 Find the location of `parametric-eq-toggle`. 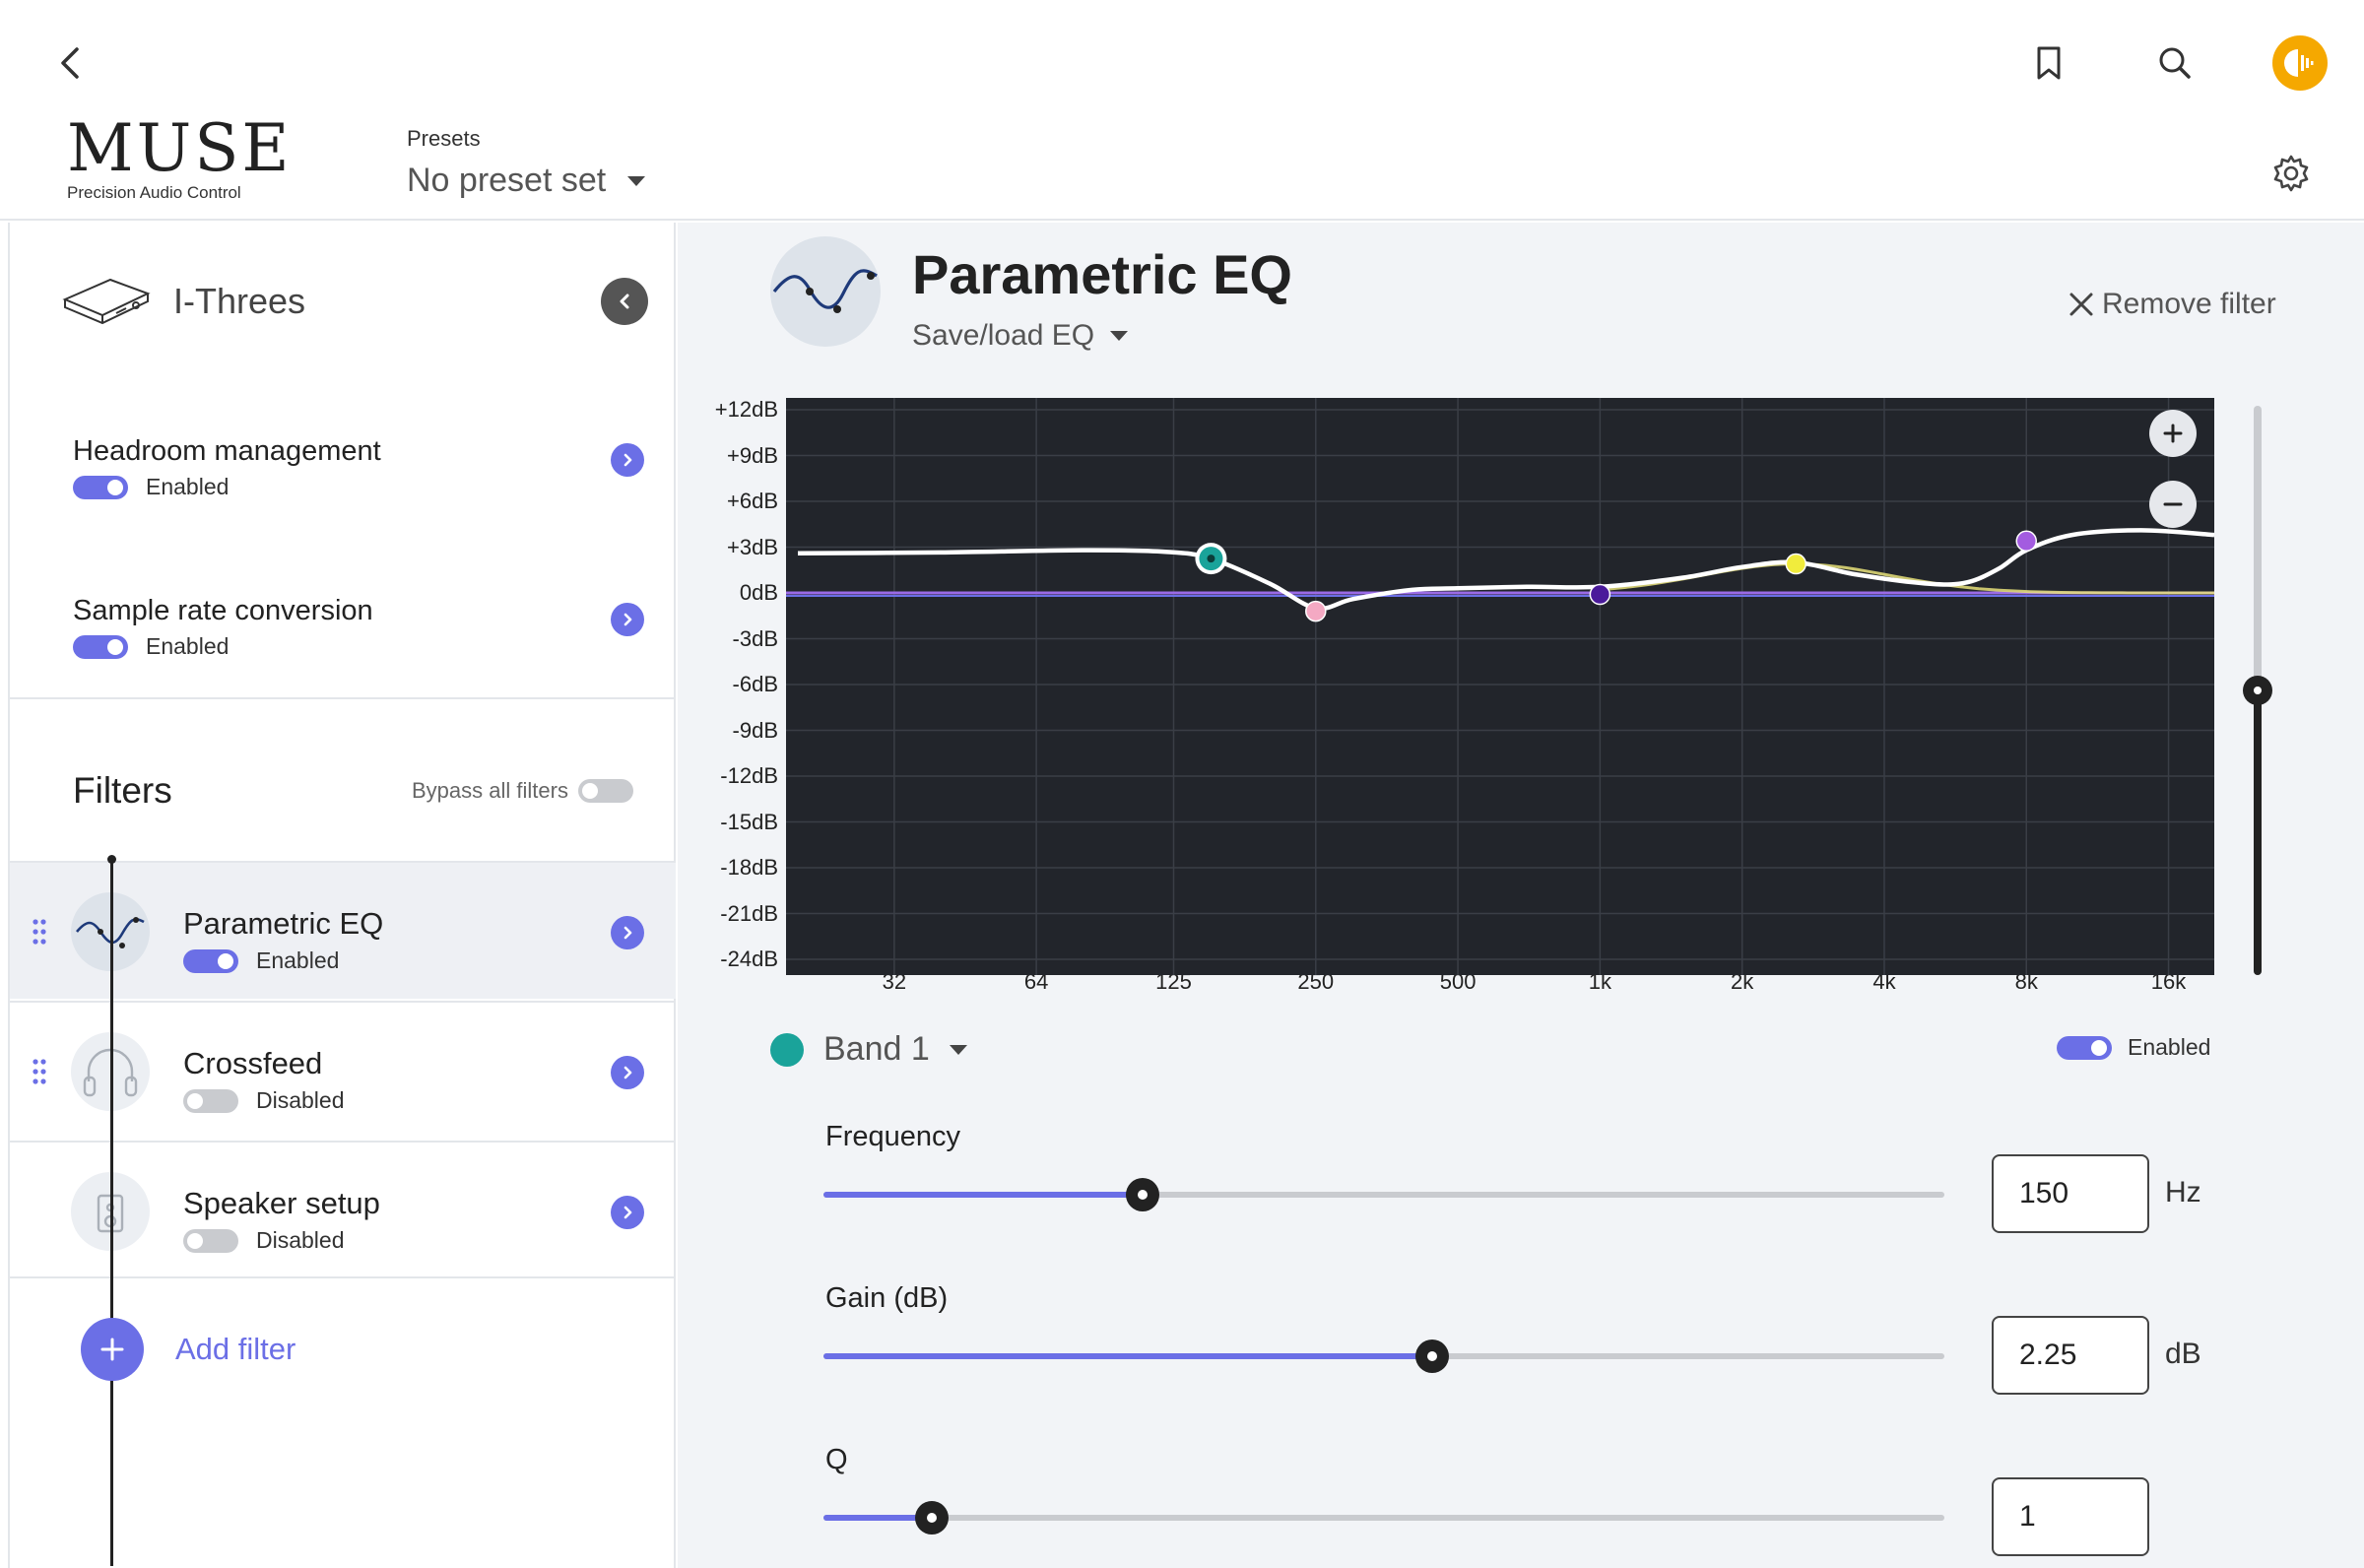

parametric-eq-toggle is located at coordinates (210, 961).